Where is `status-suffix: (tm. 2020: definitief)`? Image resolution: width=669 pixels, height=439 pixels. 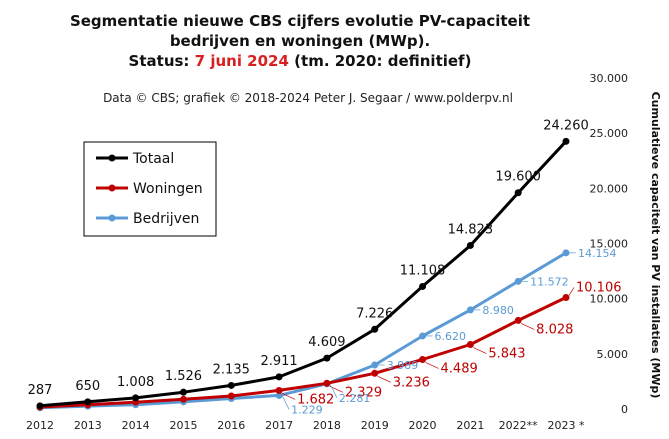 status-suffix: (tm. 2020: definitief) is located at coordinates (382, 61).